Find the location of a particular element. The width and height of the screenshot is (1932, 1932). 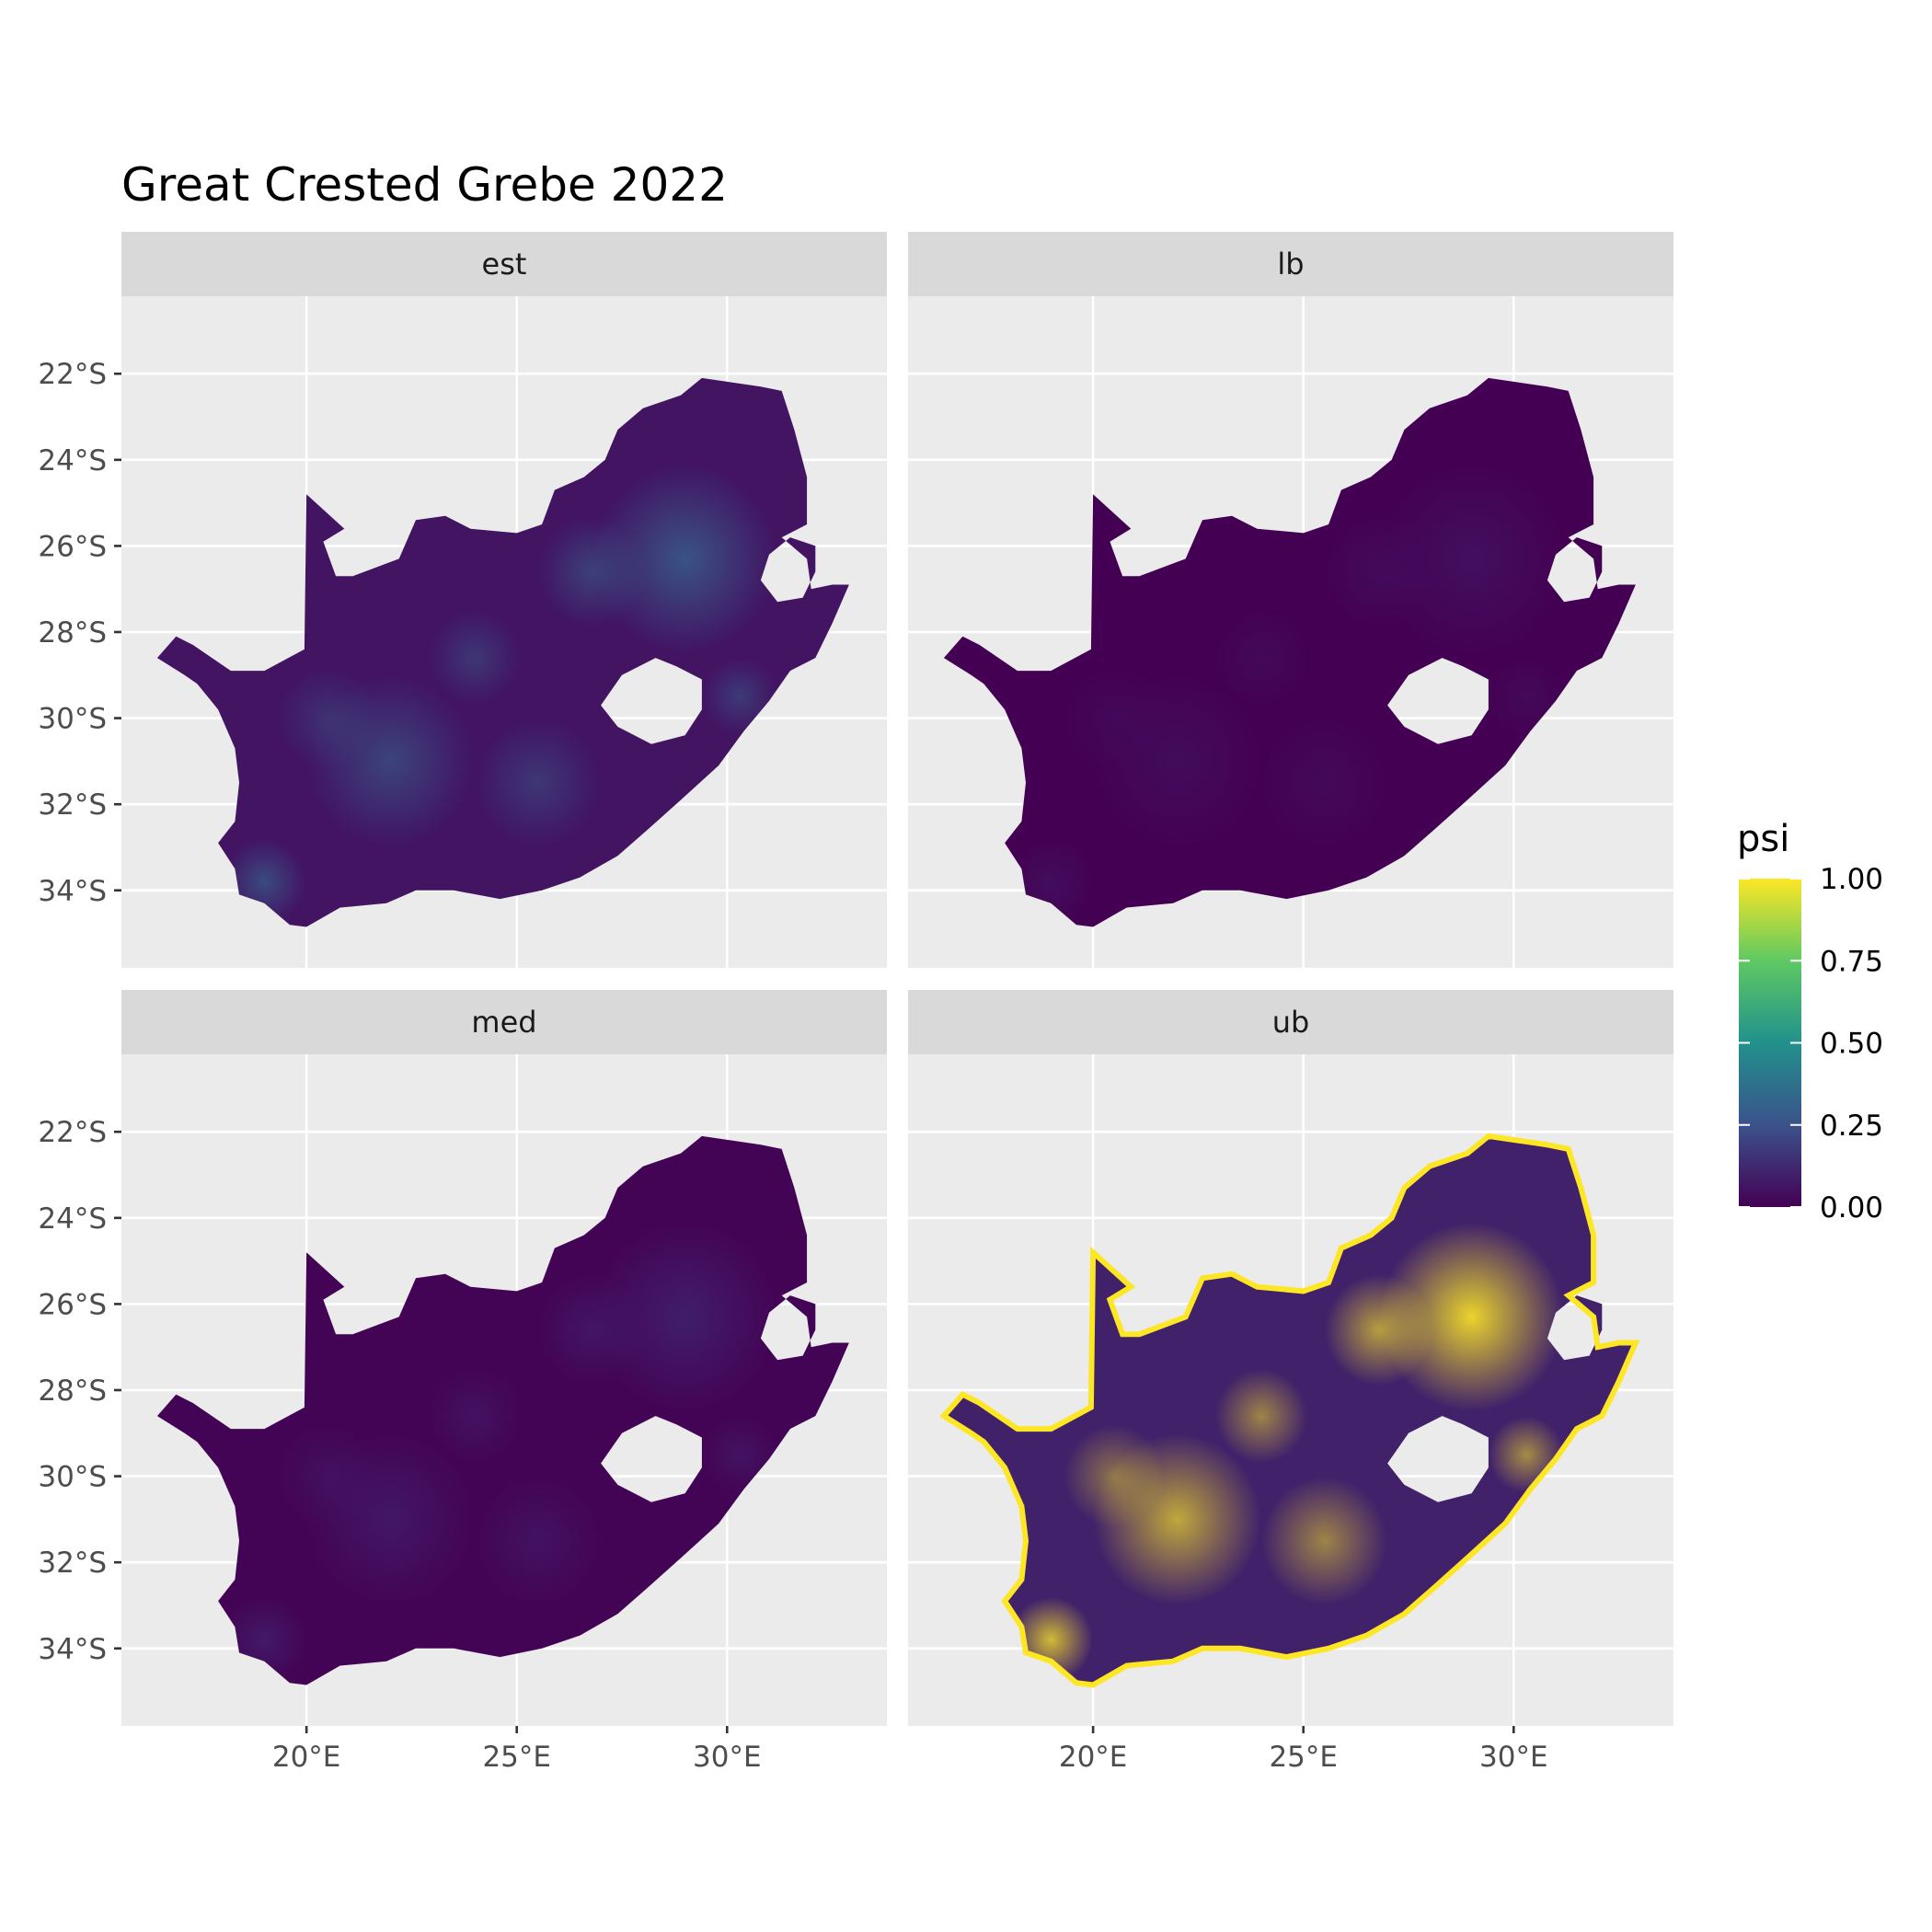

legend: psi 1.00 0.75 0.50 0.25 0.00 is located at coordinates (1810, 1021).